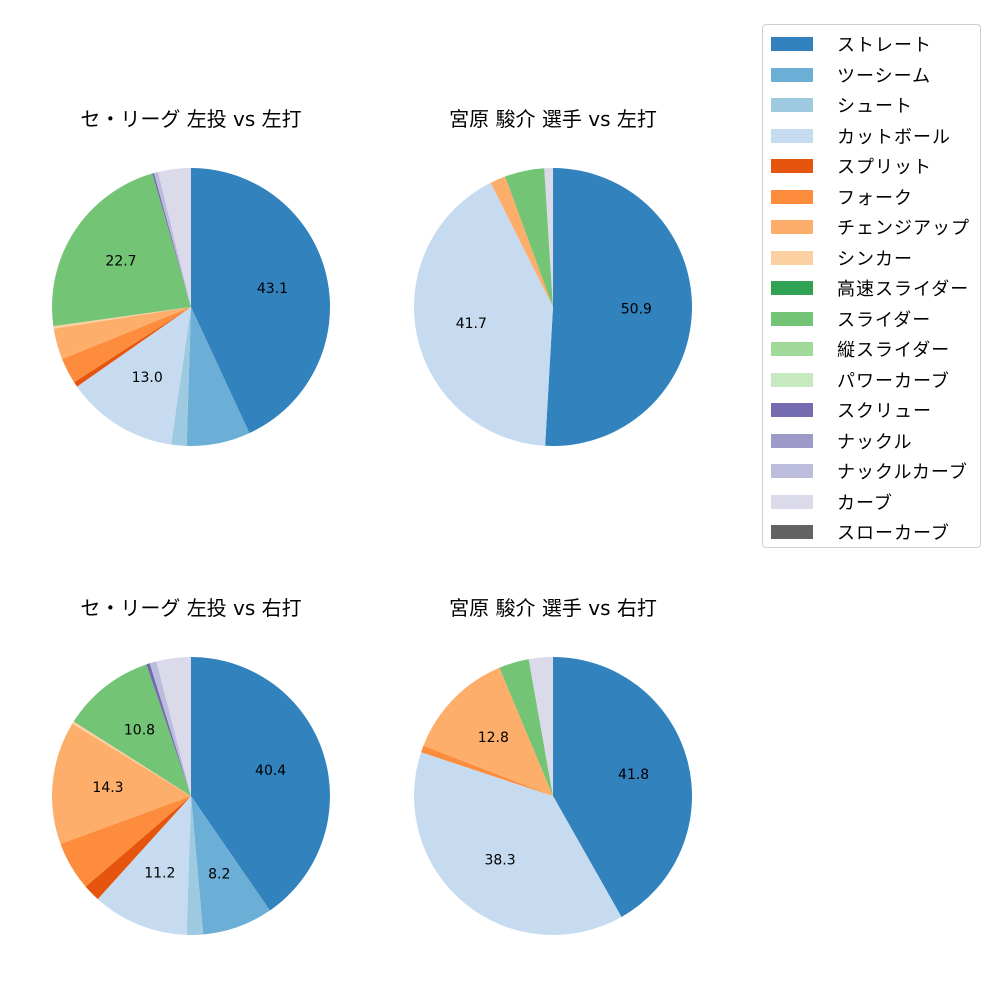 The height and width of the screenshot is (1000, 1000). Describe the element at coordinates (553, 119) in the screenshot. I see `chart-title-player-vs-left: 宮原 駿介 選手 vs 左打` at that location.